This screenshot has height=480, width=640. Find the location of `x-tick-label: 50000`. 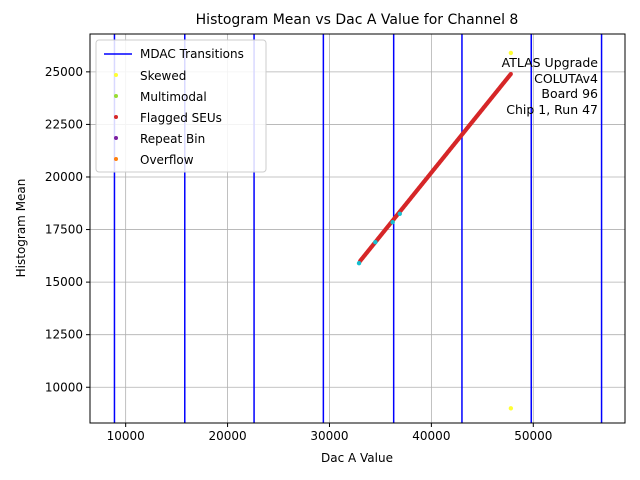

x-tick-label: 50000 is located at coordinates (533, 436).